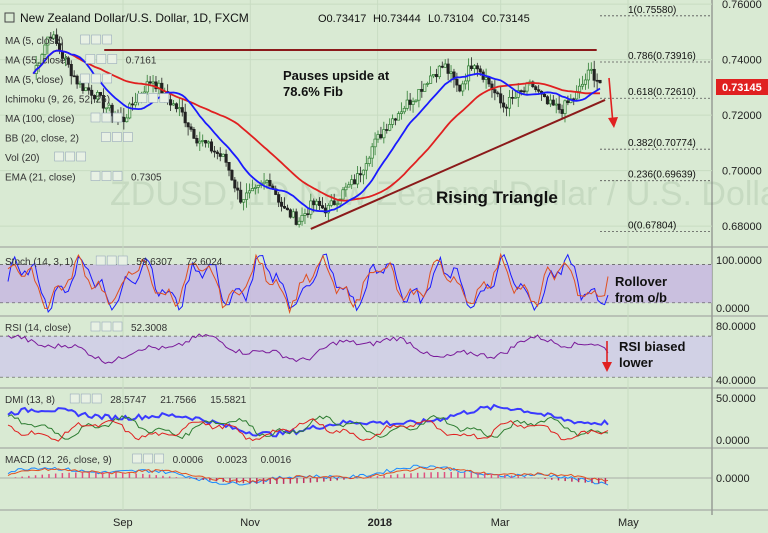 The image size is (768, 533). What do you see at coordinates (276, 460) in the screenshot?
I see `macd-value: 0.0016` at bounding box center [276, 460].